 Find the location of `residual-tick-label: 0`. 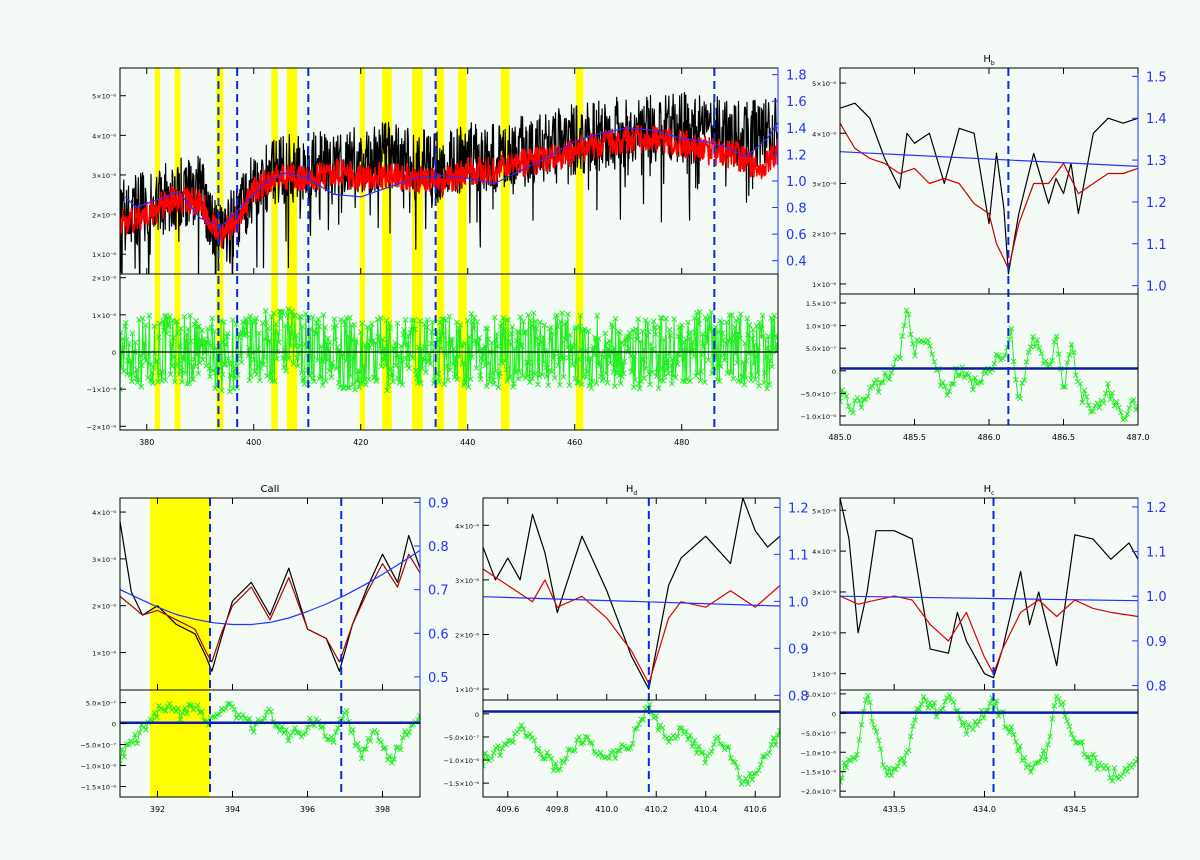

residual-tick-label: 0 is located at coordinates (114, 725).